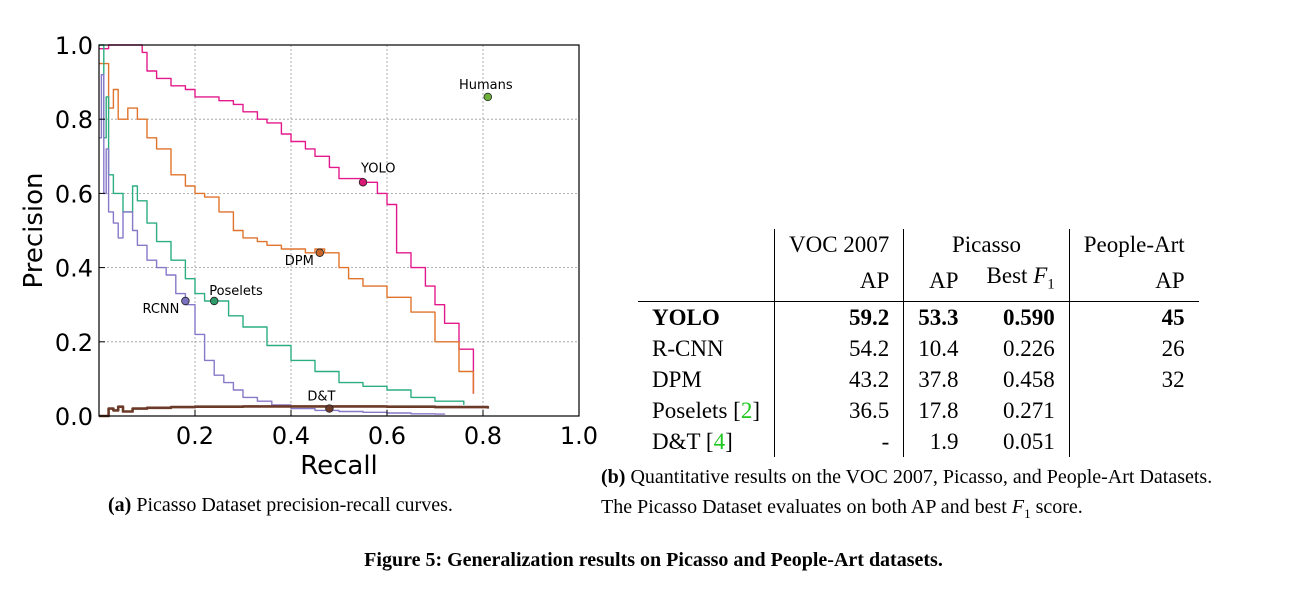 Image resolution: width=1307 pixels, height=595 pixels. What do you see at coordinates (1133, 410) in the screenshot?
I see `cell-people-ap` at bounding box center [1133, 410].